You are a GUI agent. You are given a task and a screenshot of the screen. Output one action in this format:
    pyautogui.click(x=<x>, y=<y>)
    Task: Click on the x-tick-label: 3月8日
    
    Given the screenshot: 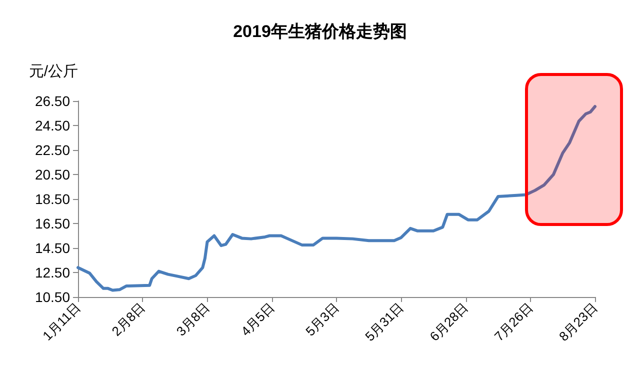 What is the action you would take?
    pyautogui.click(x=193, y=319)
    